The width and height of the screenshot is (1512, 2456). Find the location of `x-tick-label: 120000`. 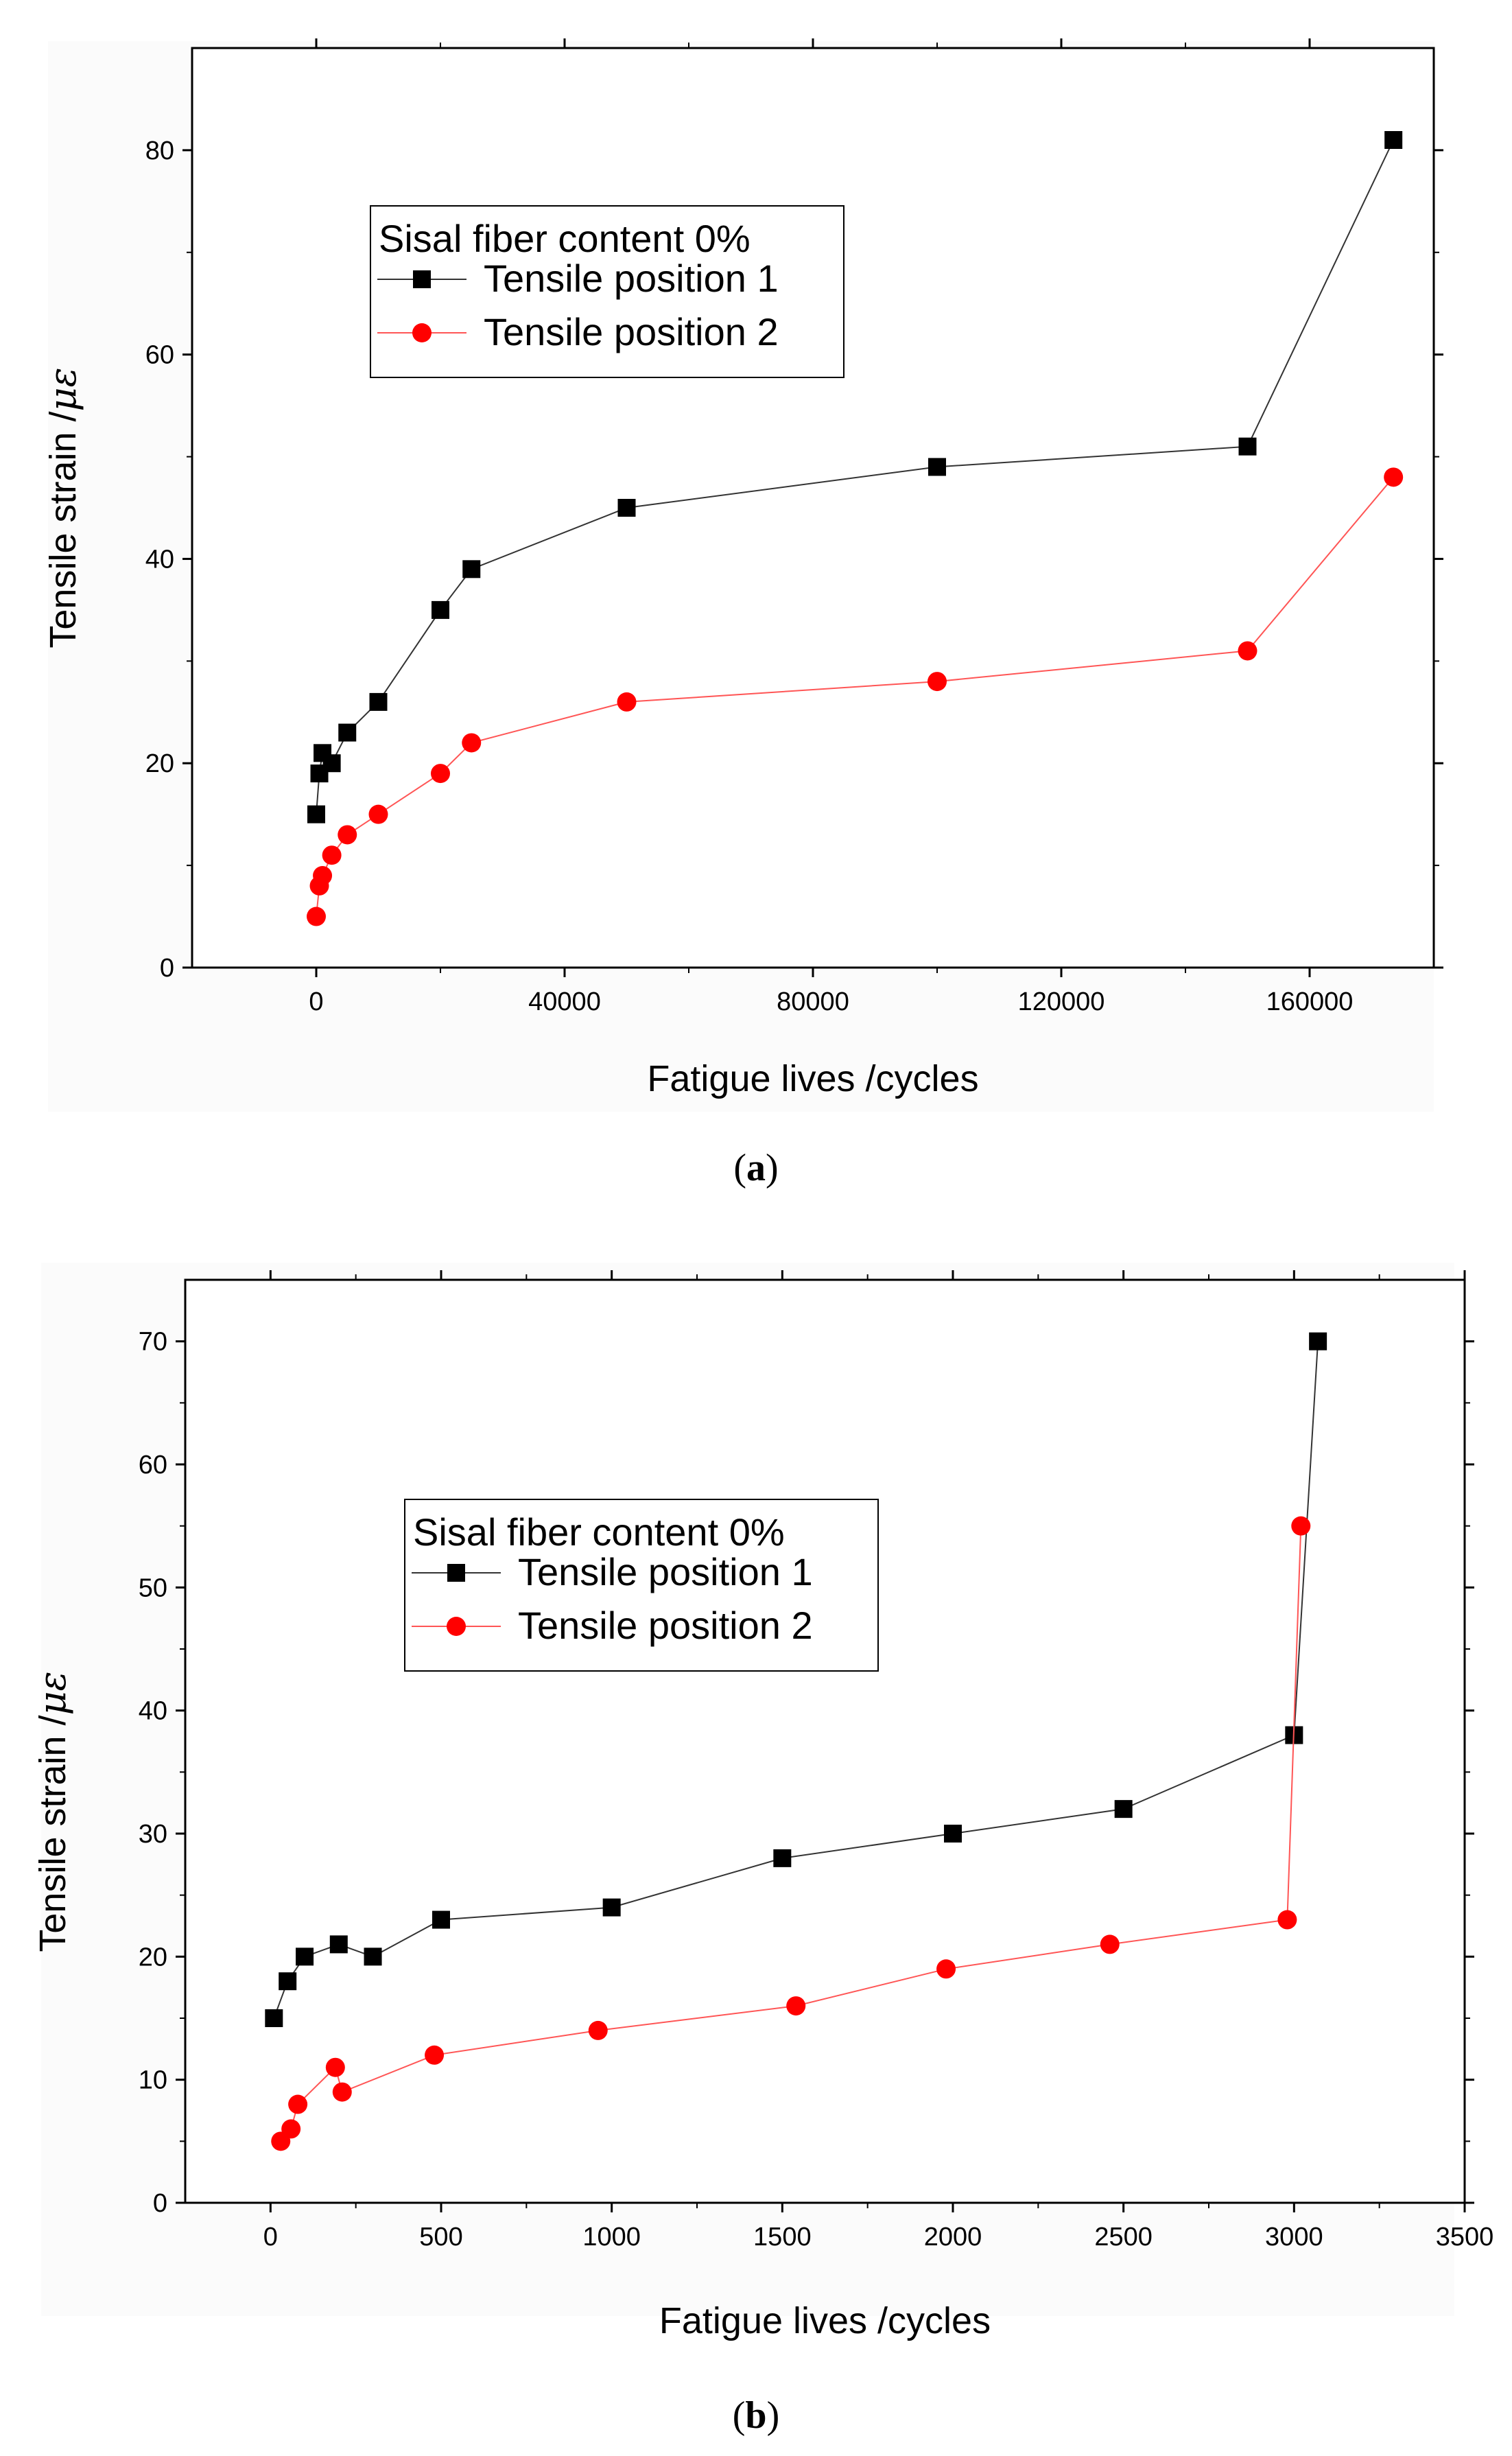

x-tick-label: 120000 is located at coordinates (1061, 1001).